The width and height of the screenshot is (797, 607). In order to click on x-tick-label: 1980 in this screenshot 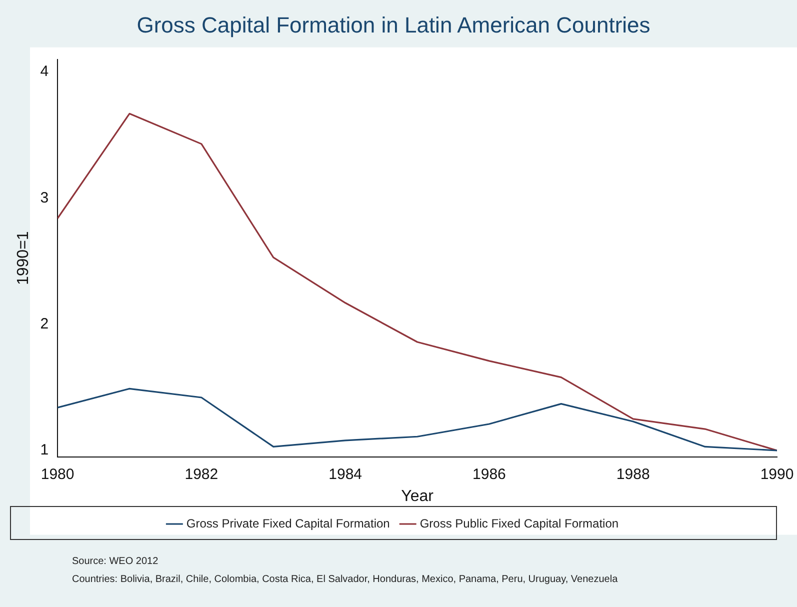, I will do `click(57, 474)`.